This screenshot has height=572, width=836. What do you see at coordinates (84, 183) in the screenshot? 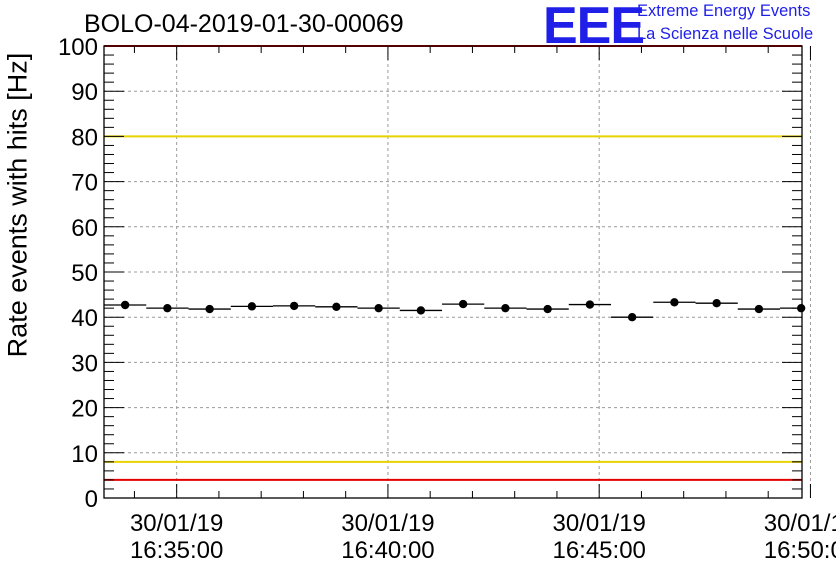
I see `y-tick-label: 70` at bounding box center [84, 183].